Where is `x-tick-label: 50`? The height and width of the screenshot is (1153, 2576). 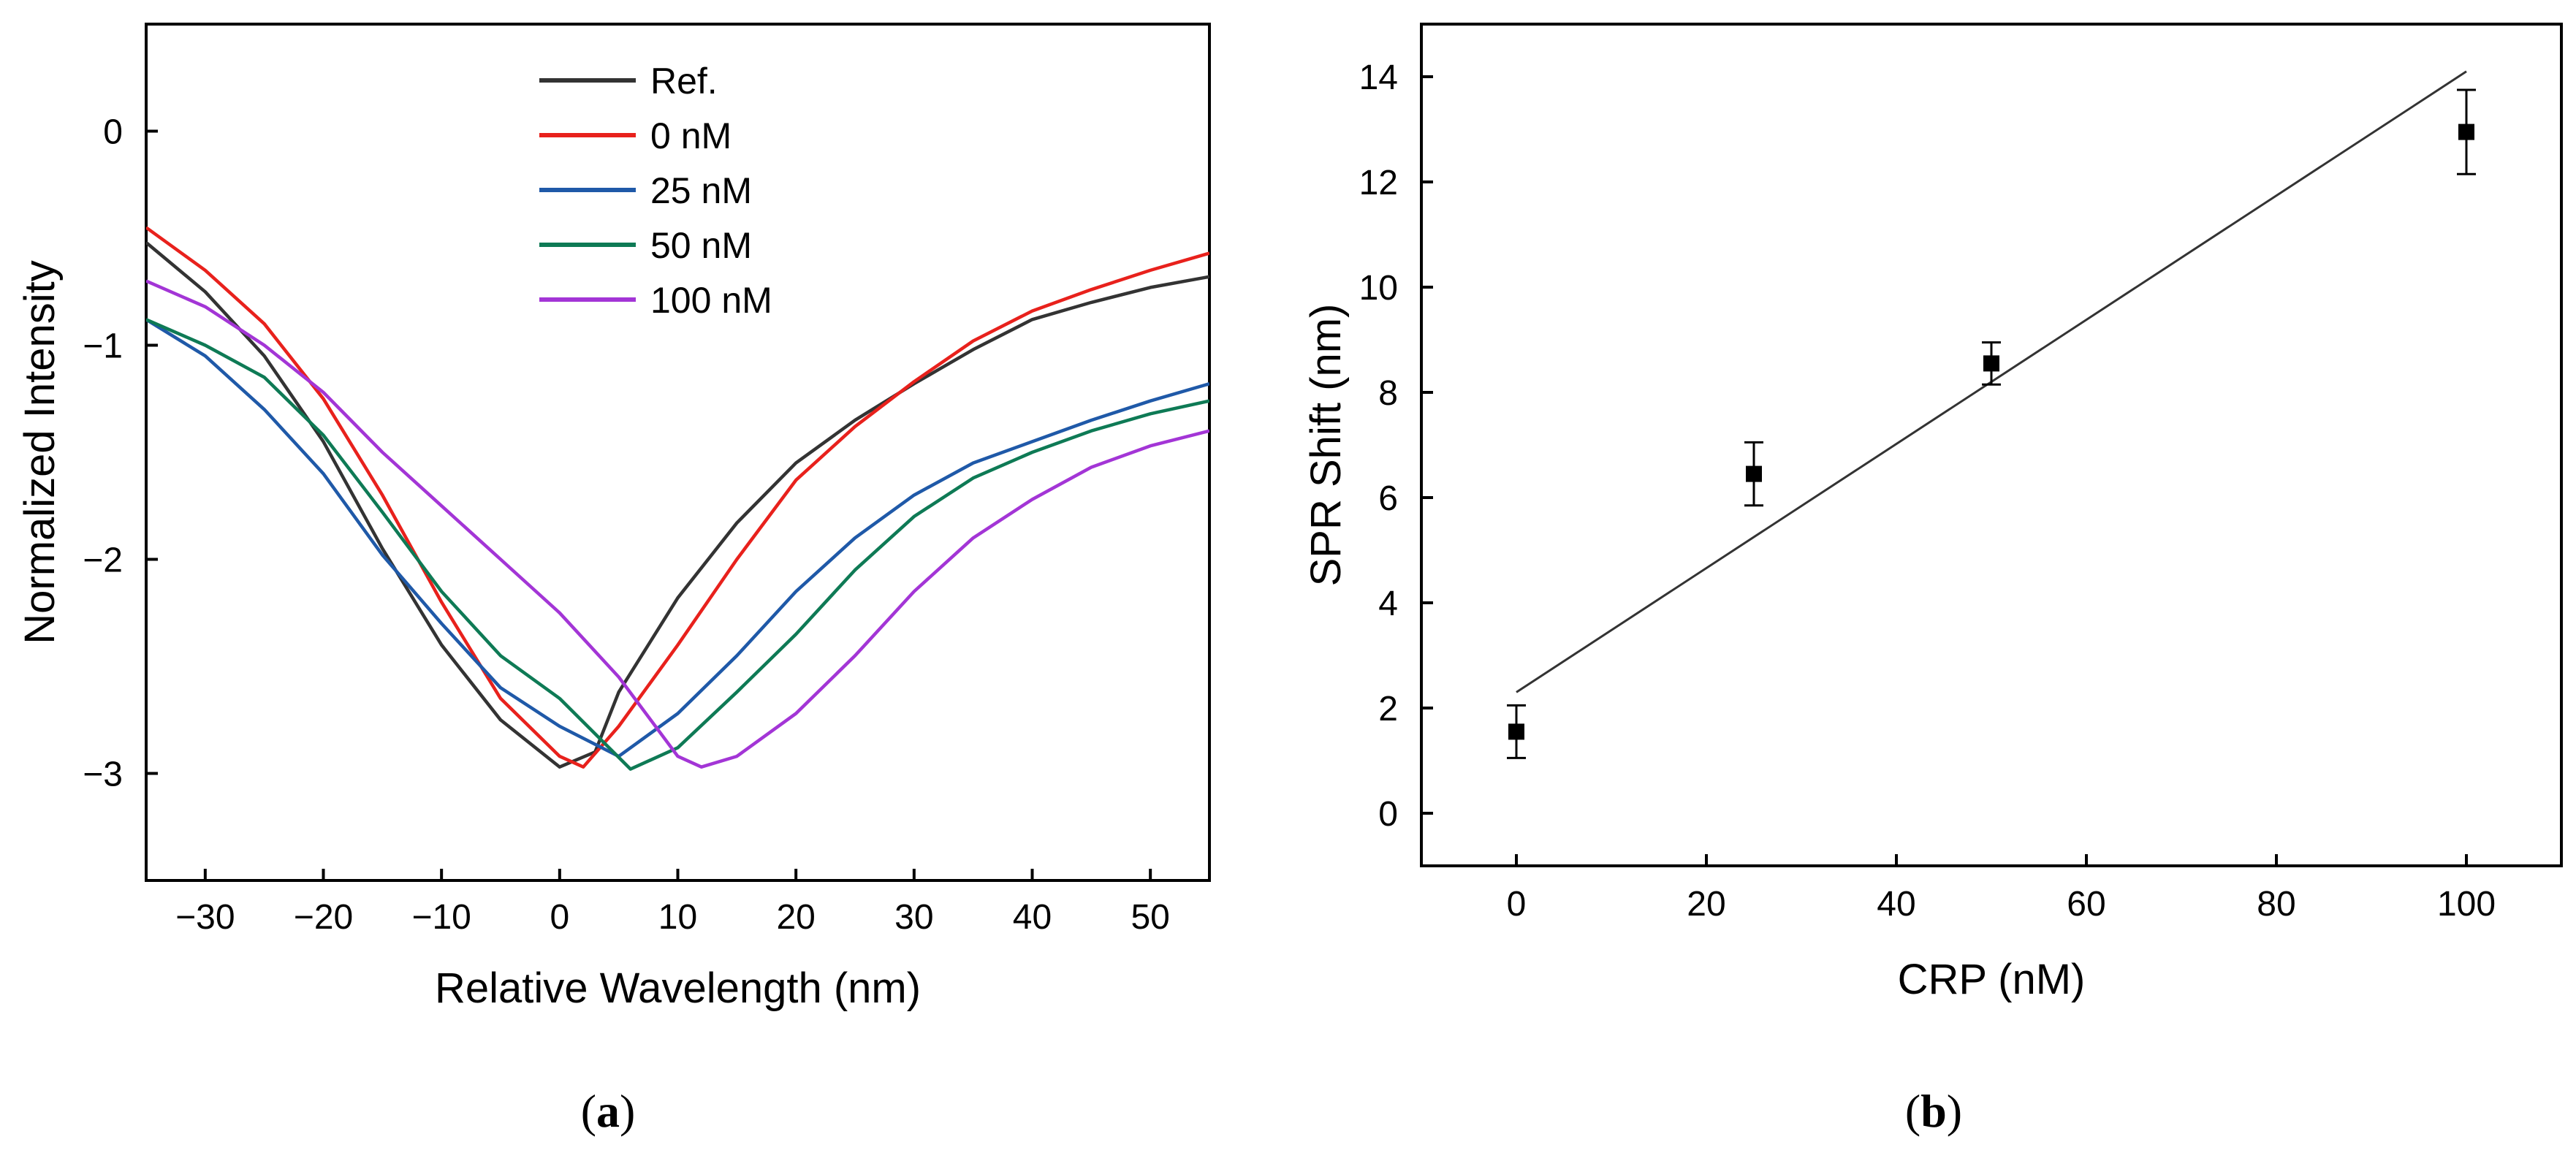 x-tick-label: 50 is located at coordinates (1150, 917).